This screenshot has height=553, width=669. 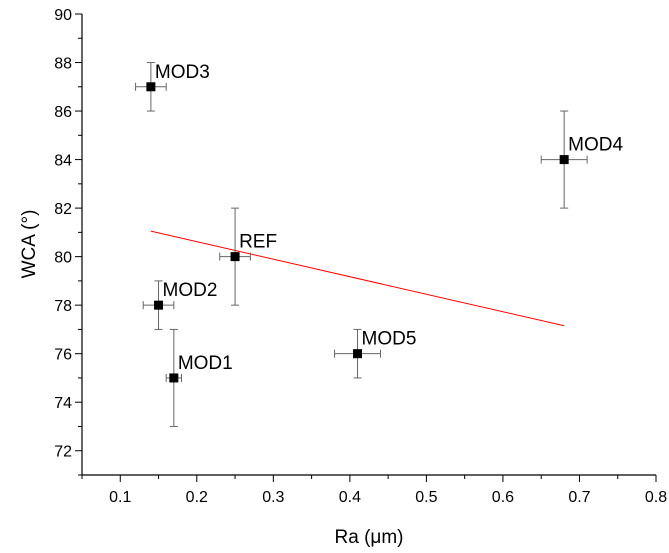 I want to click on trend-line, so click(x=357, y=278).